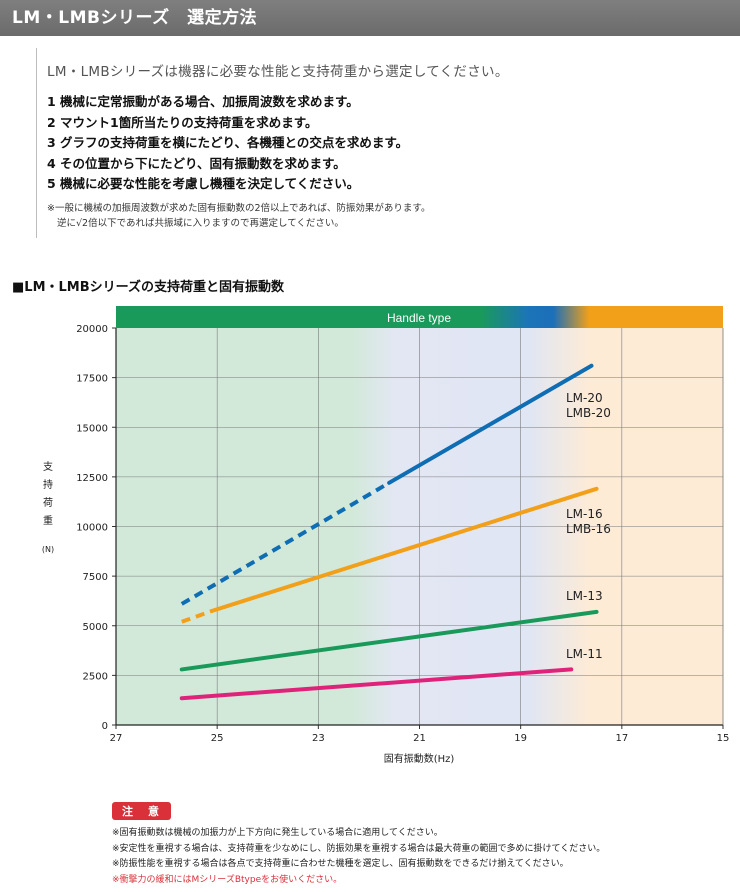  What do you see at coordinates (318, 738) in the screenshot?
I see `x-tick-label: 23` at bounding box center [318, 738].